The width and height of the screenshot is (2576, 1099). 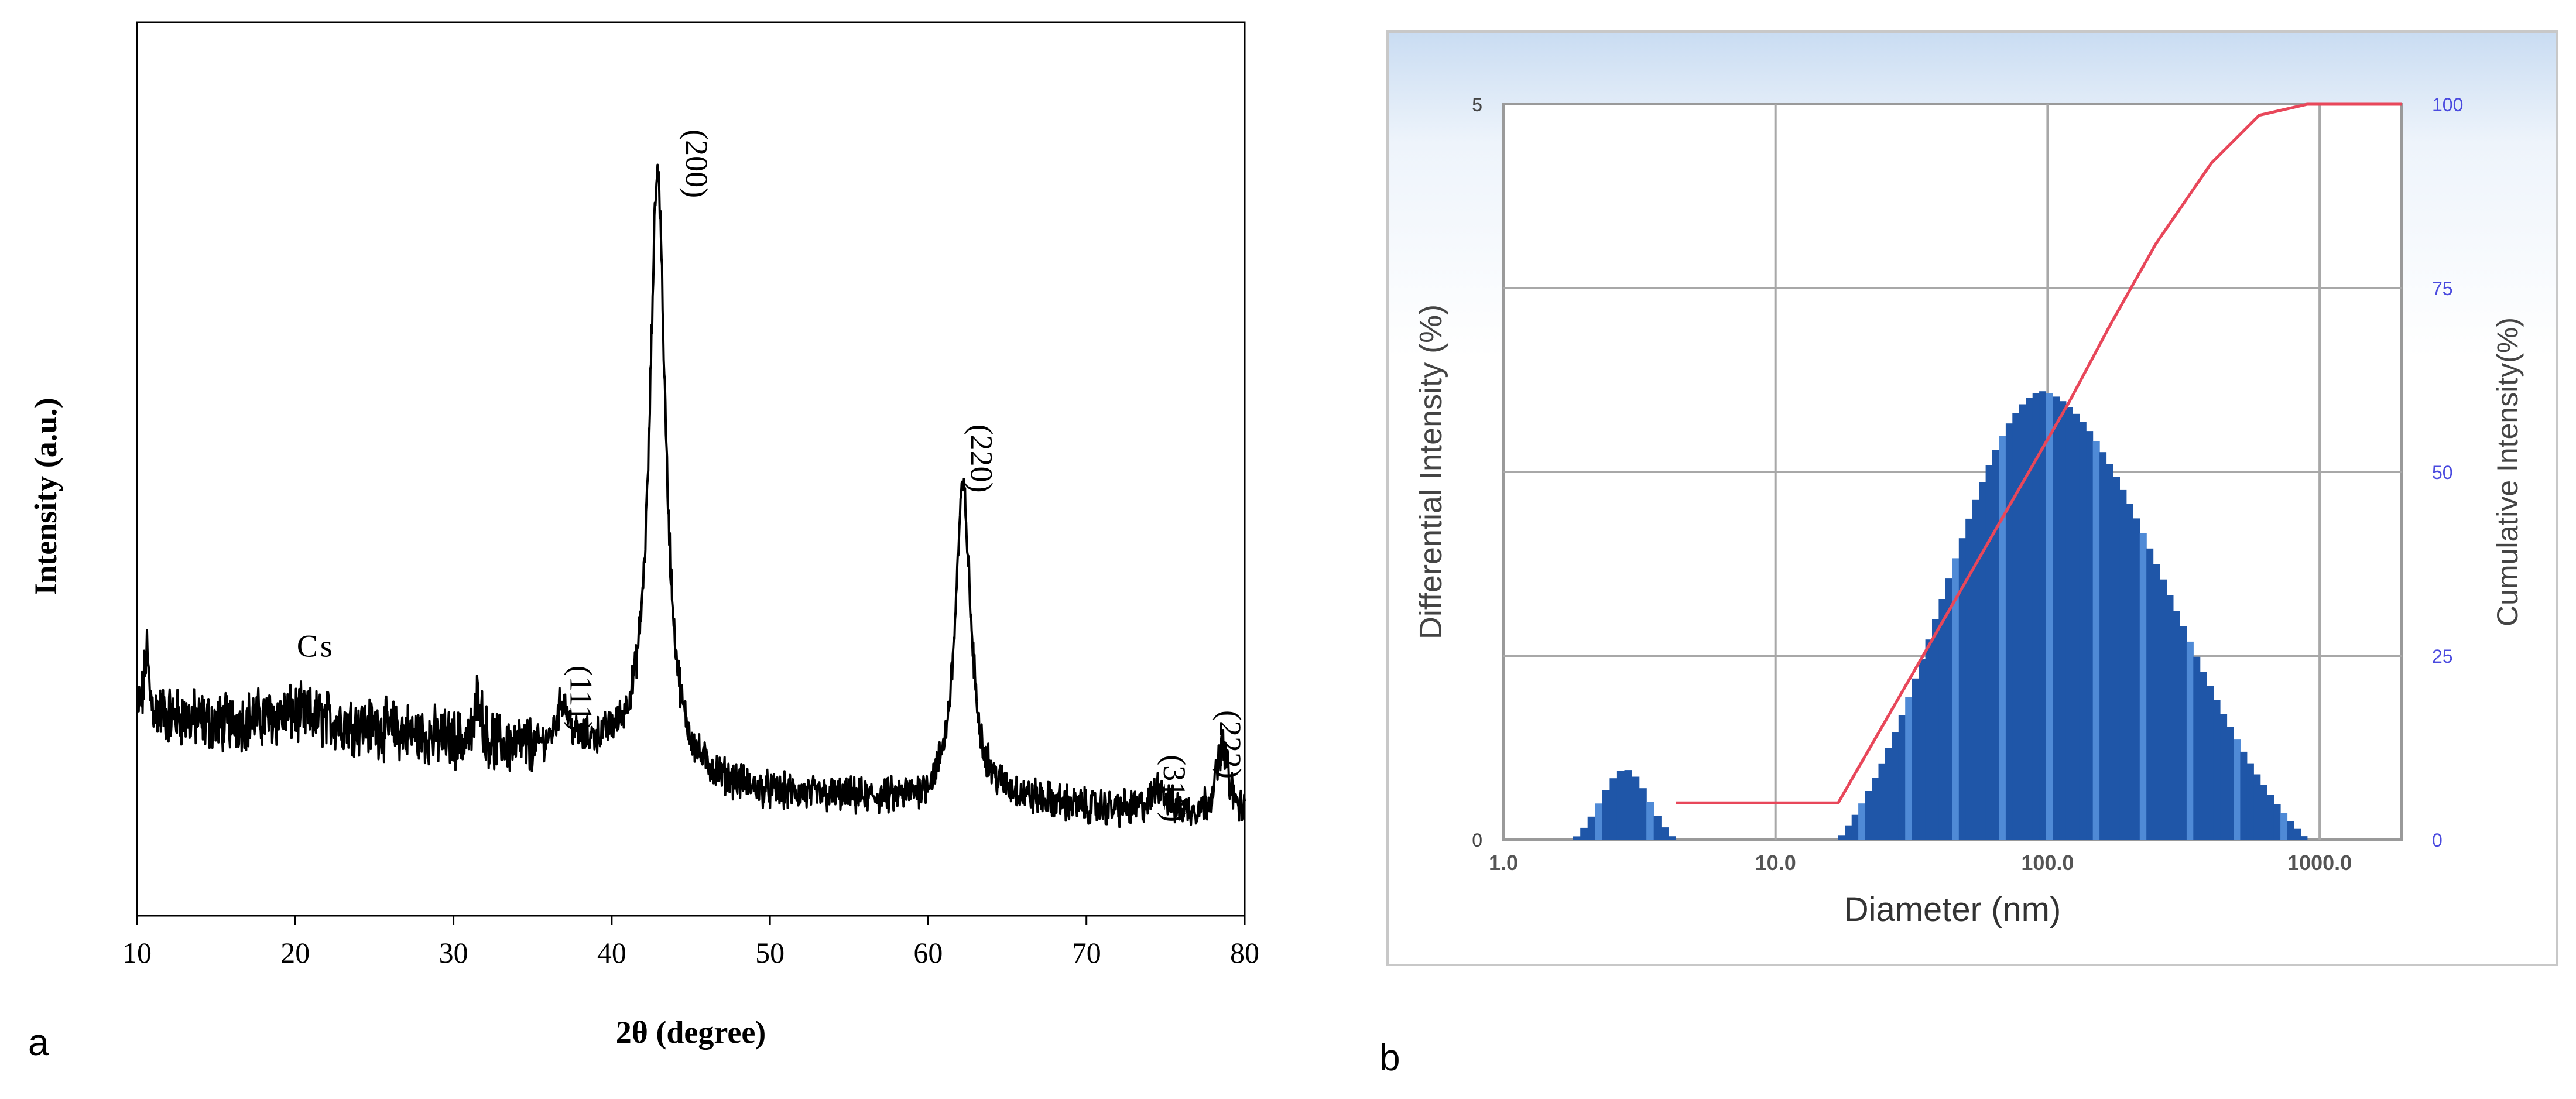 I want to click on x-tick-label: 10, so click(x=137, y=952).